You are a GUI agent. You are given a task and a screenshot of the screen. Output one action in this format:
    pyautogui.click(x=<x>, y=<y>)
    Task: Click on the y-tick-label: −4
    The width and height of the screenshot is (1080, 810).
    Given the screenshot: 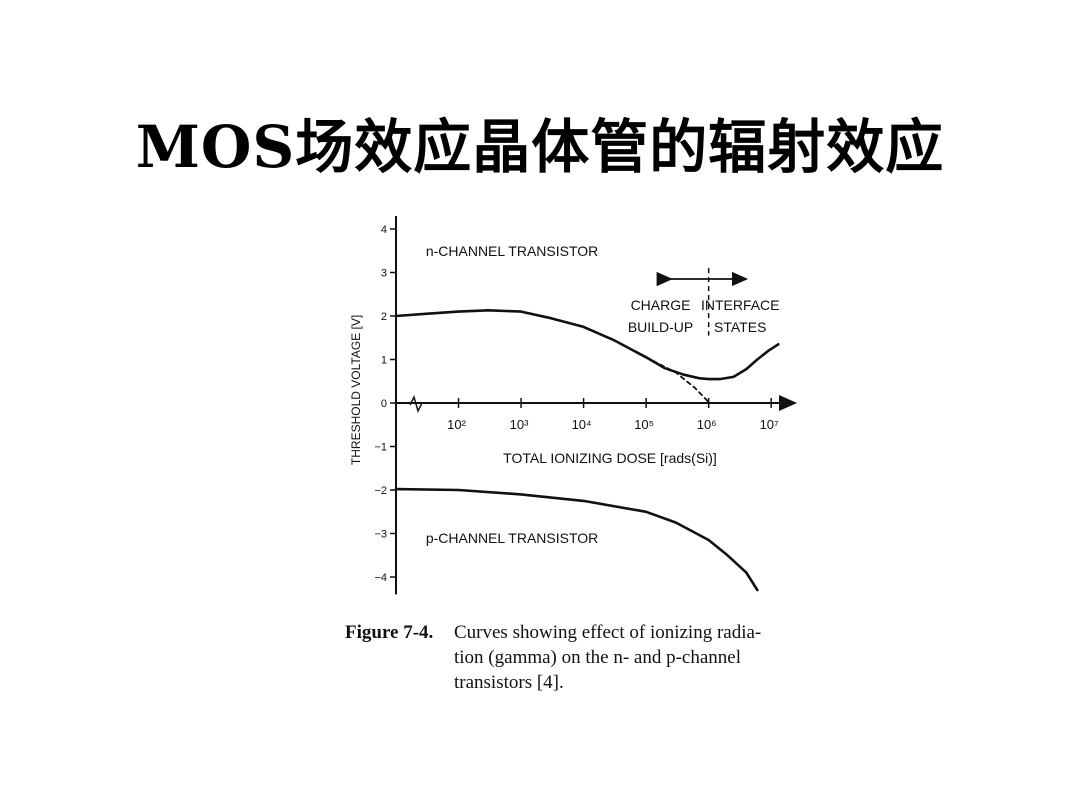 What is the action you would take?
    pyautogui.click(x=380, y=578)
    